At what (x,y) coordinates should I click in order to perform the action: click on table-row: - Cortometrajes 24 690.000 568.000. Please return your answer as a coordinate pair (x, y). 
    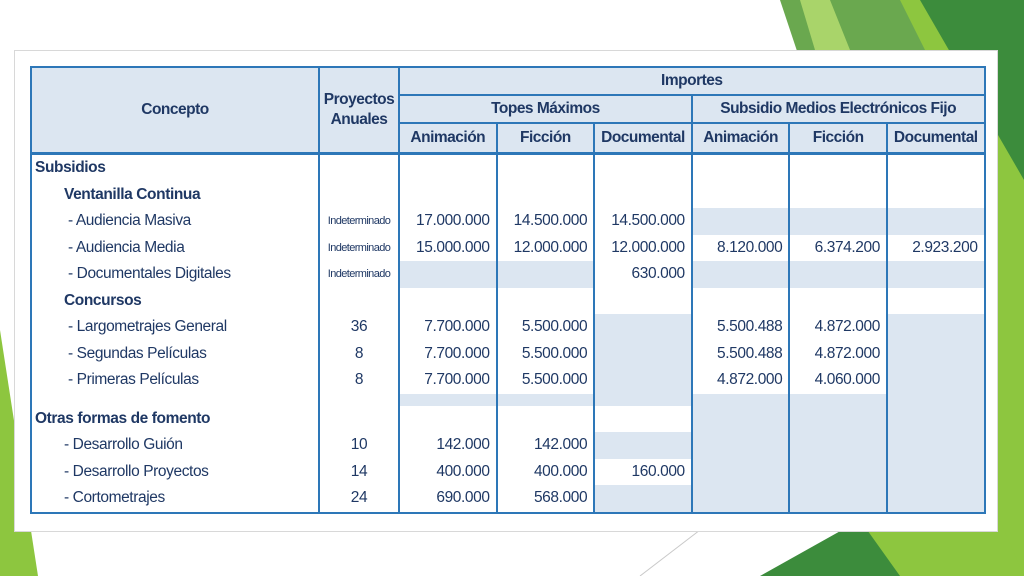
    Looking at the image, I should click on (508, 499).